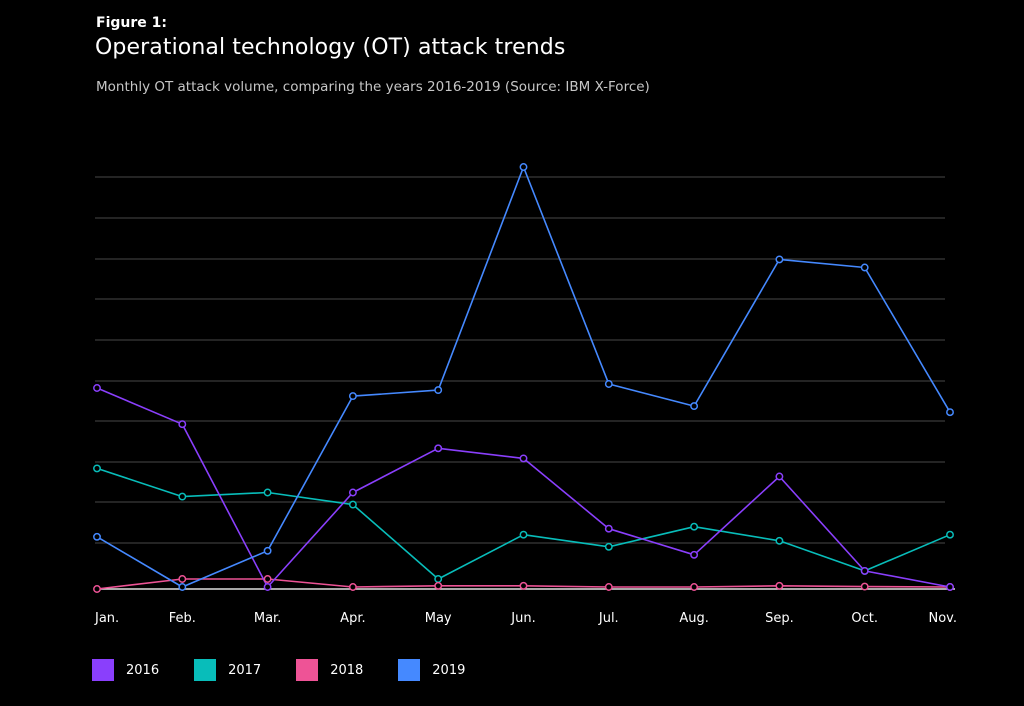  Describe the element at coordinates (103, 670) in the screenshot. I see `legend-swatch-2016` at that location.